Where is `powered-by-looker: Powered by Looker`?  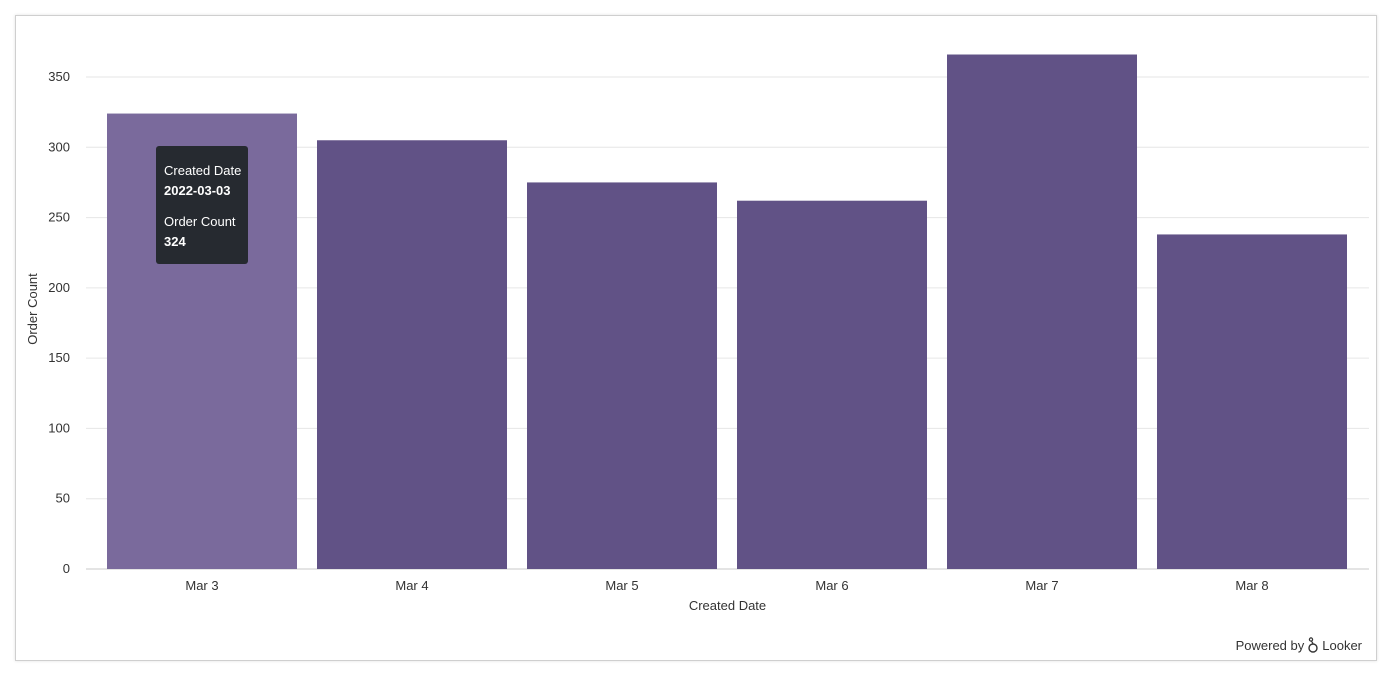 powered-by-looker: Powered by Looker is located at coordinates (1299, 645).